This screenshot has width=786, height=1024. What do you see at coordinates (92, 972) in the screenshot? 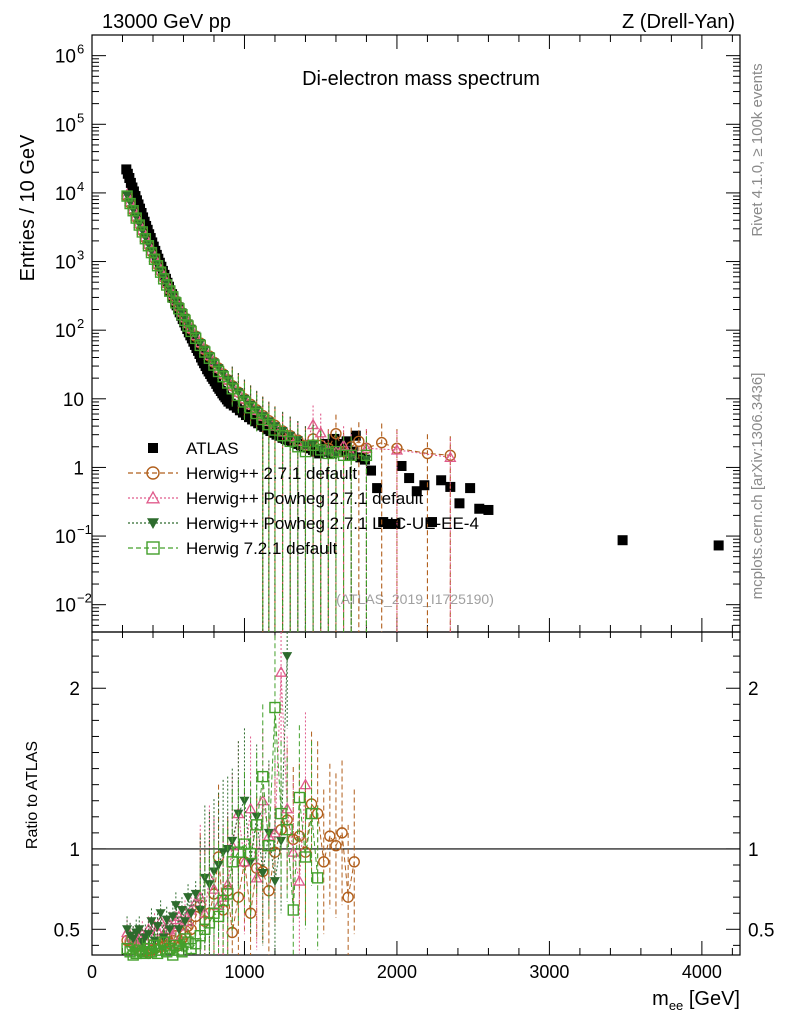
I see `x-tick-label: 0` at bounding box center [92, 972].